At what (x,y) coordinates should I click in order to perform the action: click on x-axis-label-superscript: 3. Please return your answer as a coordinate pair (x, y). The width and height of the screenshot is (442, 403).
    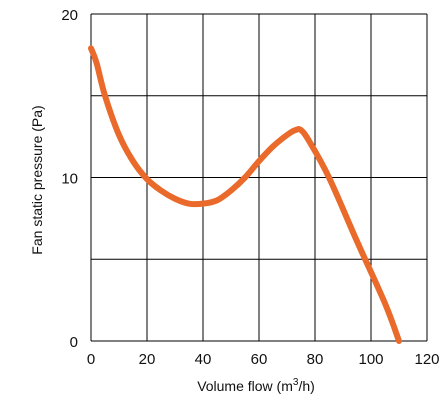
    Looking at the image, I should click on (296, 382).